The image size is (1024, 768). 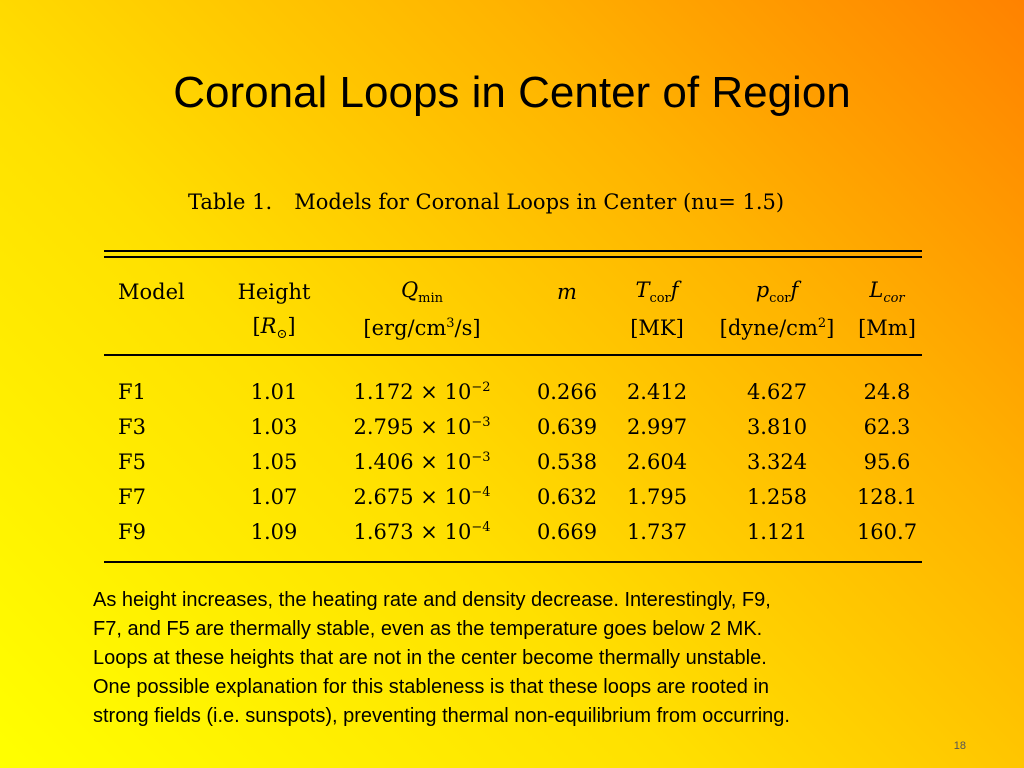 What do you see at coordinates (274, 426) in the screenshot?
I see `cell-height: 1.03` at bounding box center [274, 426].